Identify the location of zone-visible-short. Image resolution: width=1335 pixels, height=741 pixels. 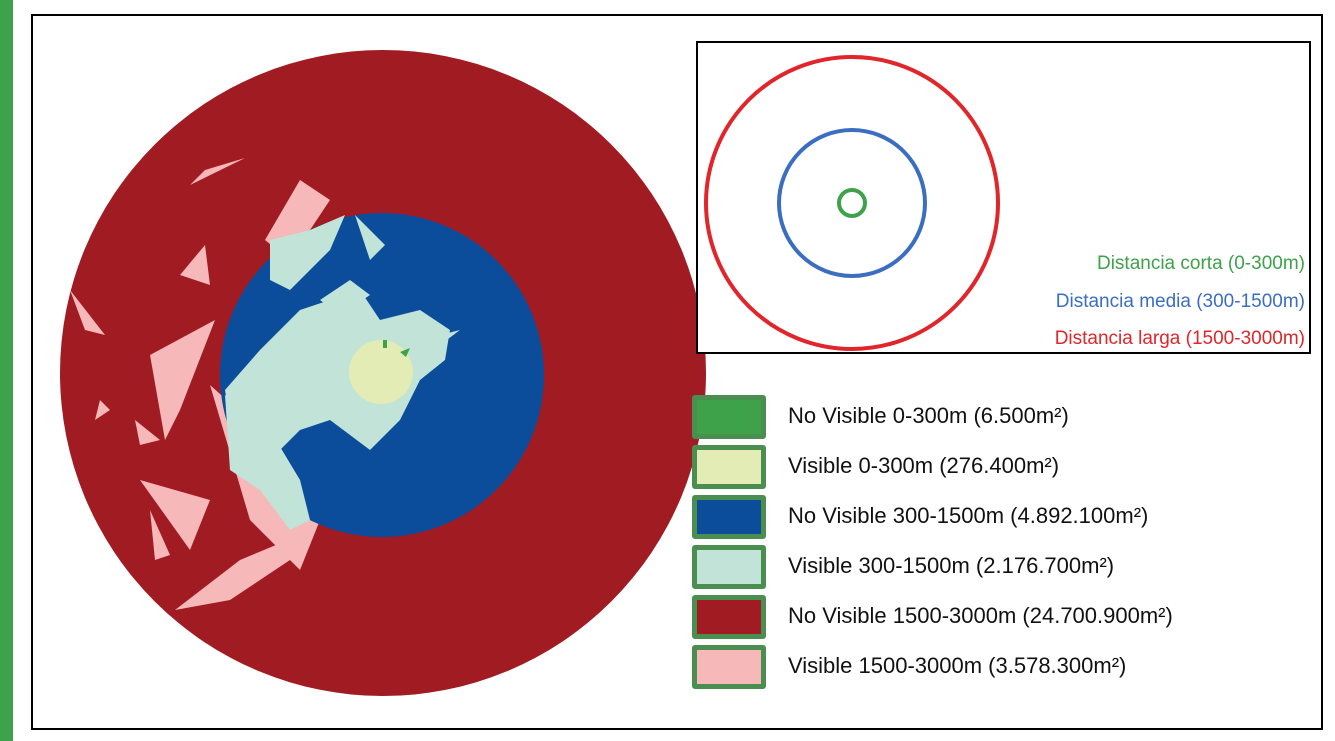
(381, 372).